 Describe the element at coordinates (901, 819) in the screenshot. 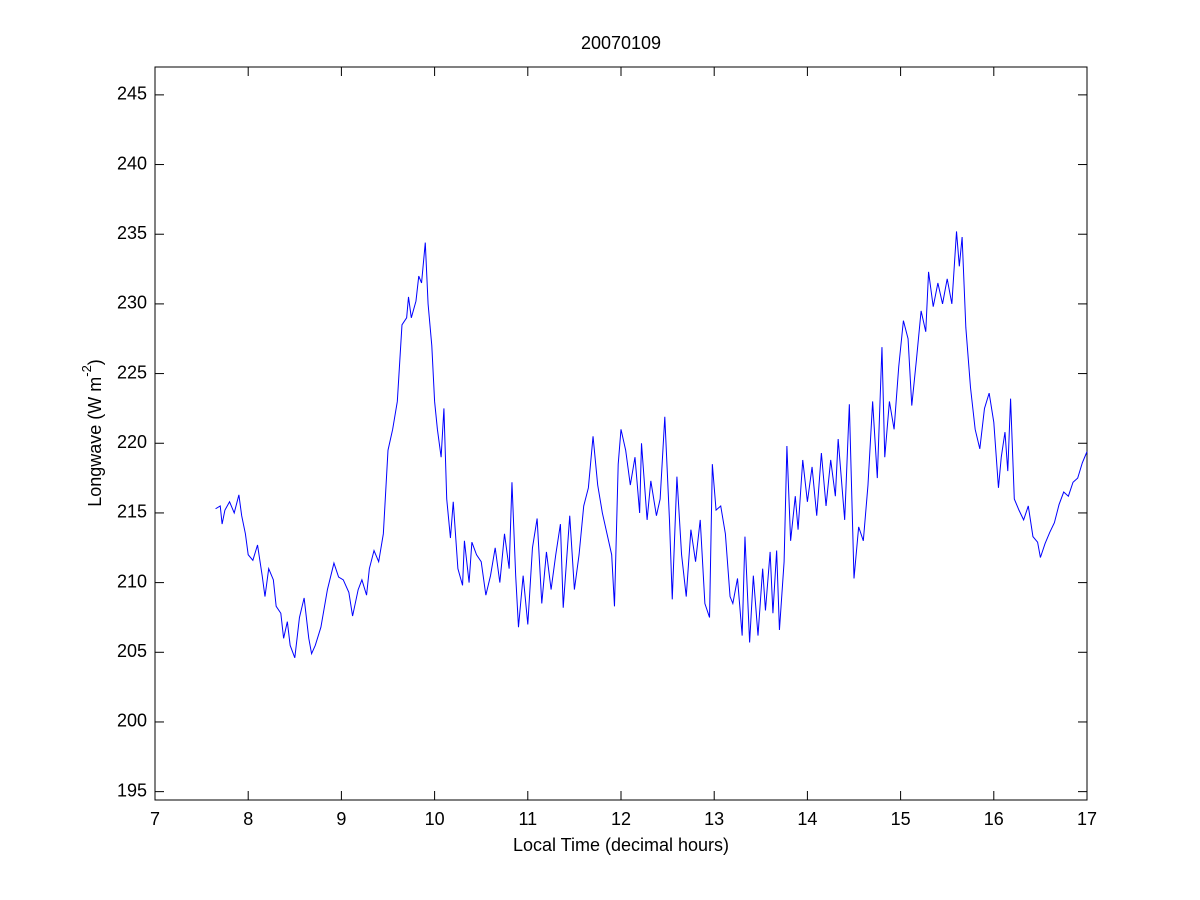

I see `x-tick-label: 15` at that location.